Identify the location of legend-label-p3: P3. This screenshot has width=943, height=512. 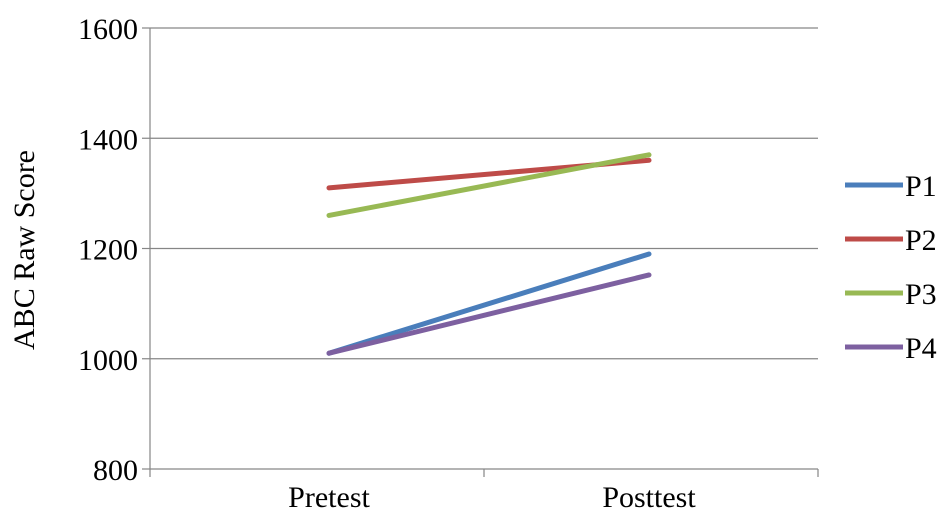
(921, 294).